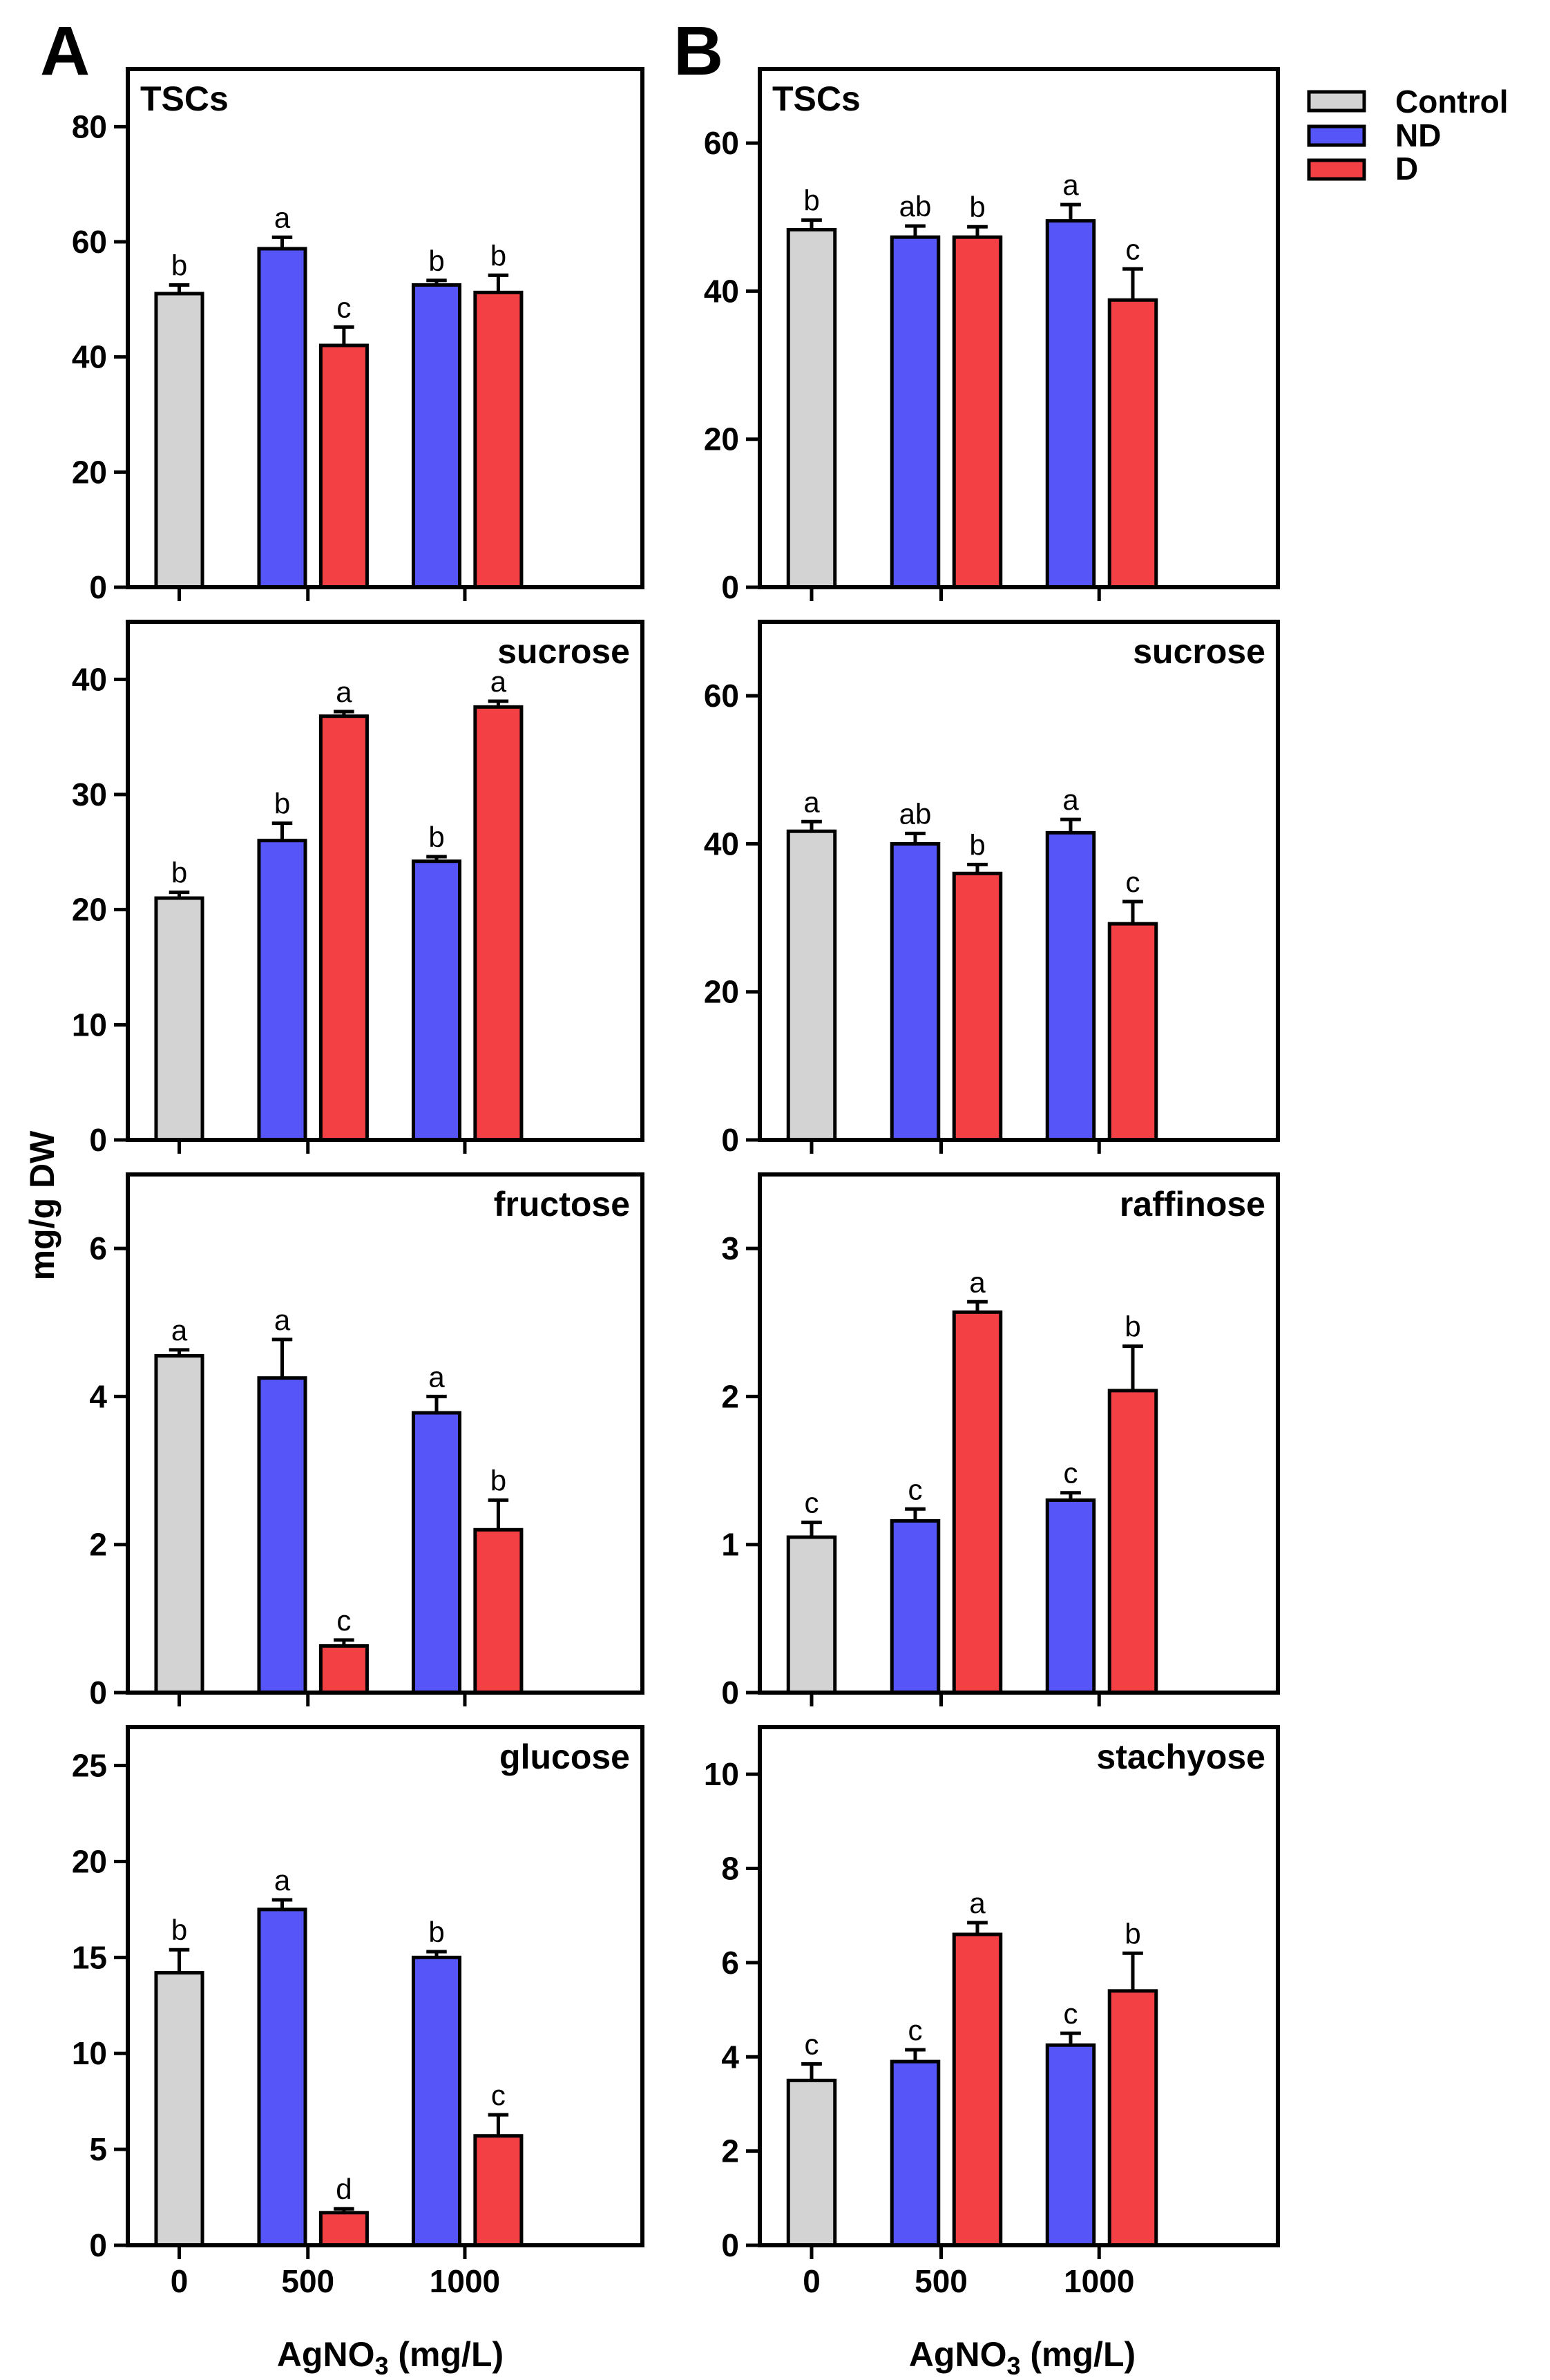 The image size is (1550, 2380). Describe the element at coordinates (326, 2354) in the screenshot. I see `x-axis-title-main: AgNO` at that location.